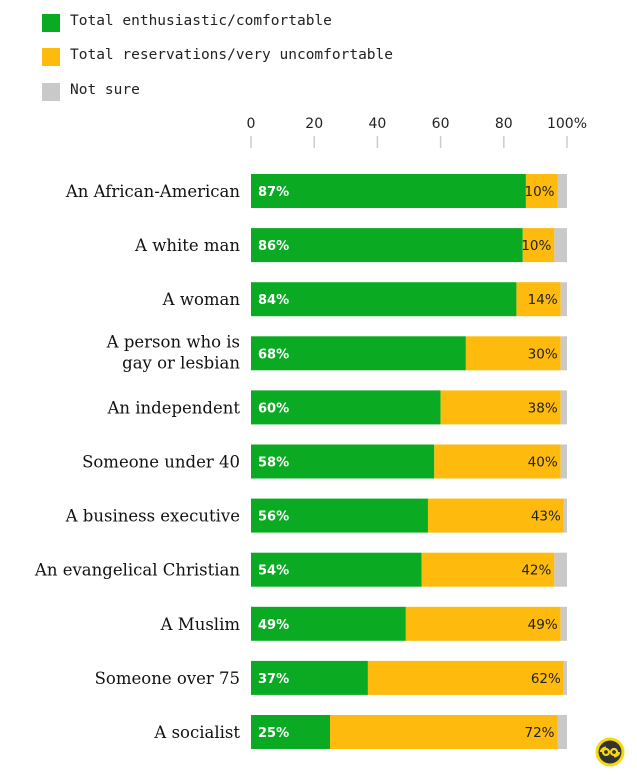 This screenshot has height=779, width=637. I want to click on value-label-enthusiastic: 25%, so click(273, 733).